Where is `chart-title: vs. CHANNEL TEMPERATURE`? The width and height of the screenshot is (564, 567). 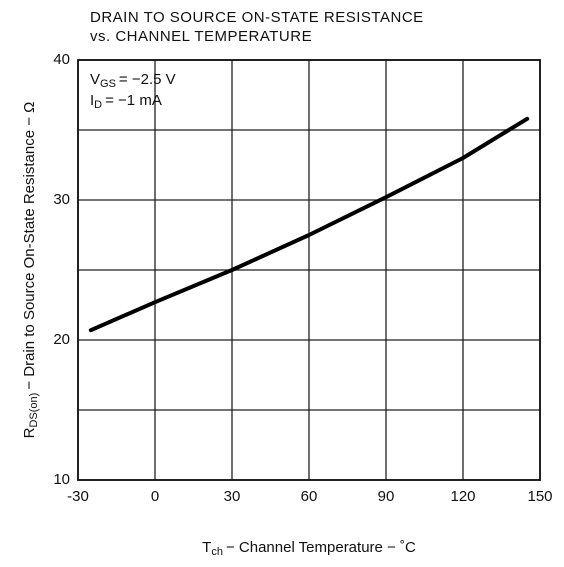
chart-title: vs. CHANNEL TEMPERATURE is located at coordinates (201, 36).